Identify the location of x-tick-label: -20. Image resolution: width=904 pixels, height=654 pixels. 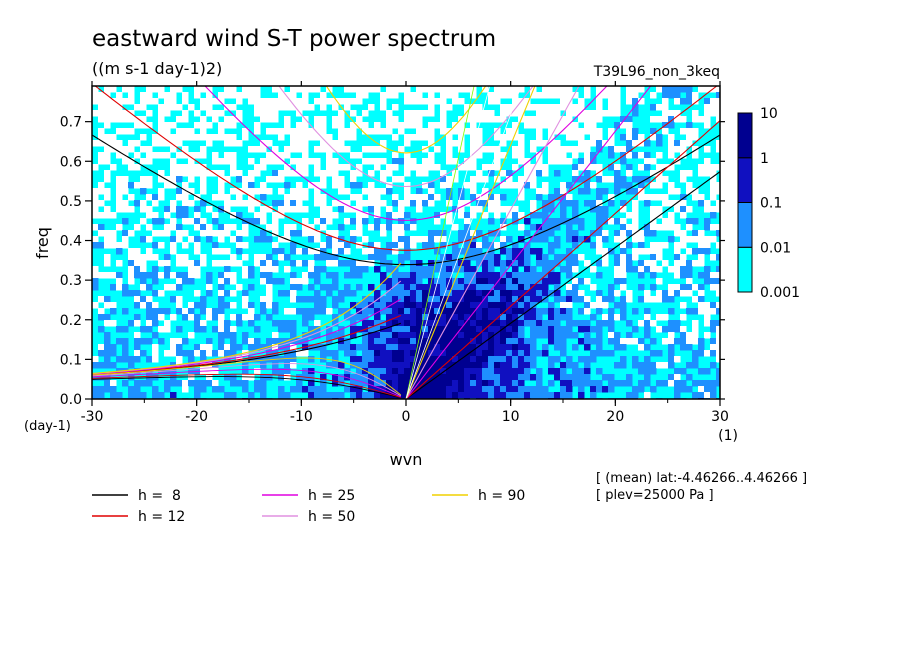
(196, 417).